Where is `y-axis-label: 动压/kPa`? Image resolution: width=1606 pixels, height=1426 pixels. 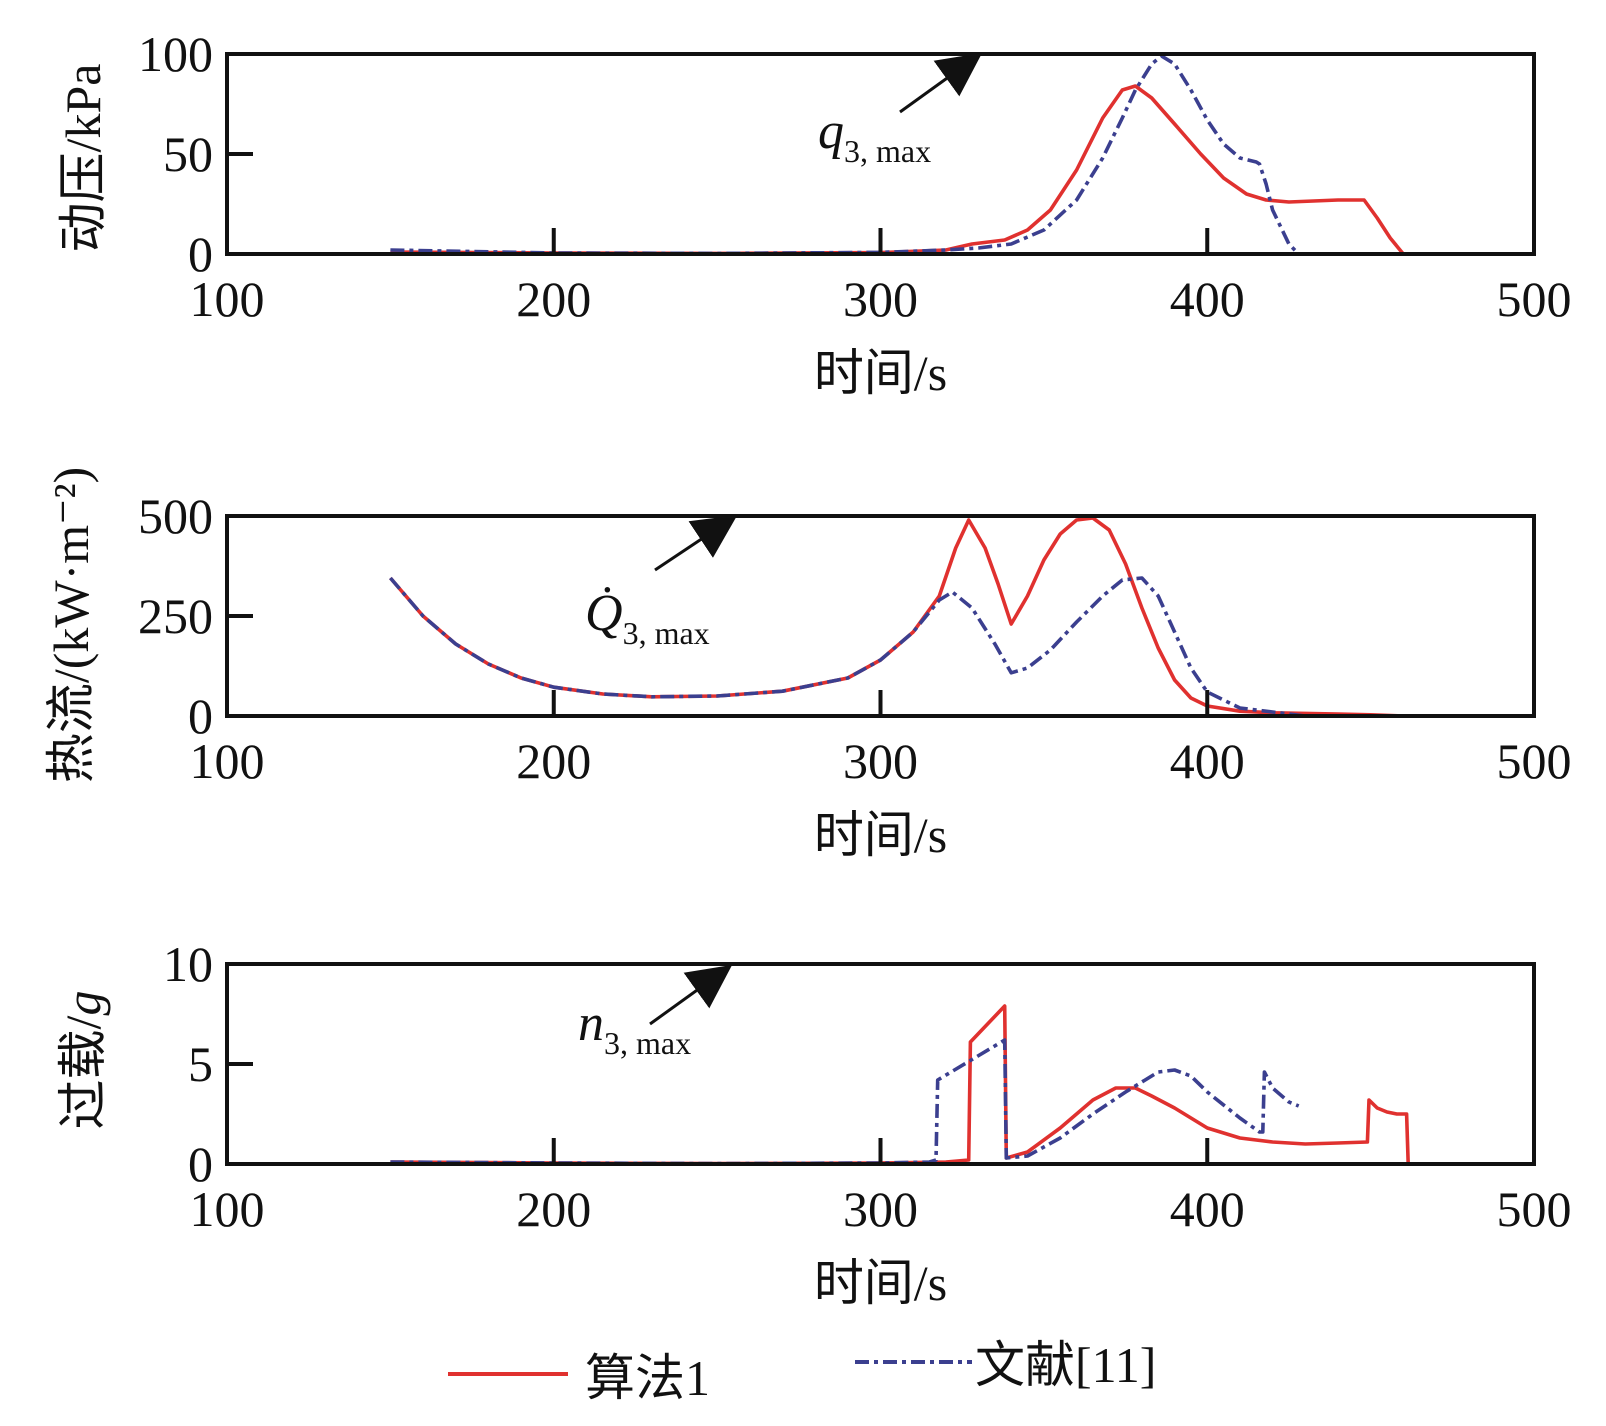 y-axis-label: 动压/kPa is located at coordinates (83, 158).